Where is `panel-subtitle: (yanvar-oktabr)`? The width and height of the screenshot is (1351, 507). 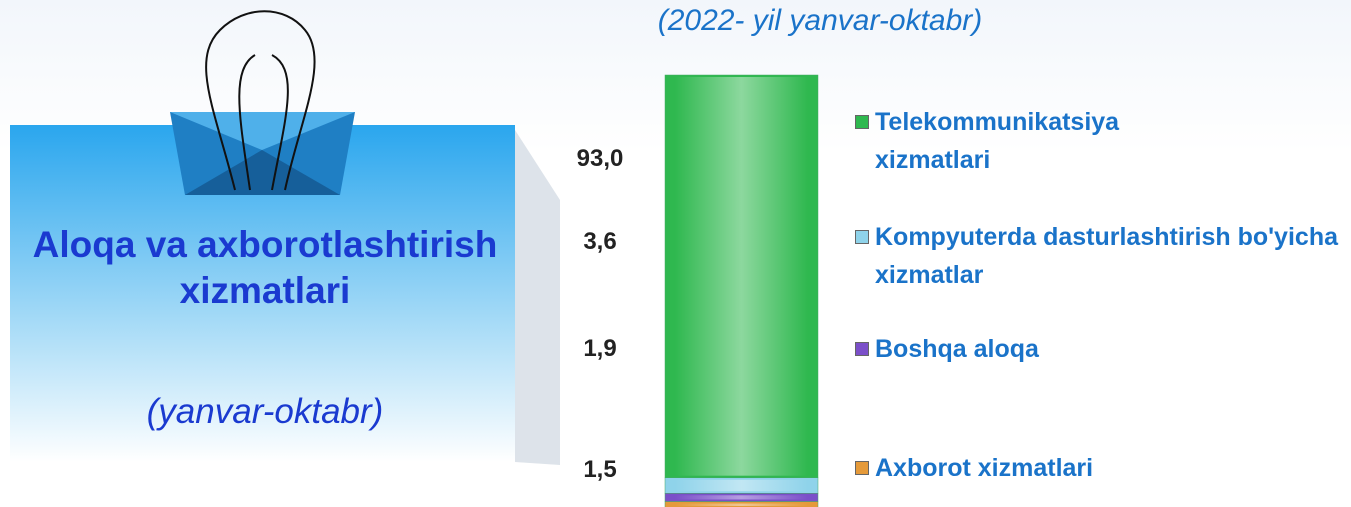 panel-subtitle: (yanvar-oktabr) is located at coordinates (265, 411).